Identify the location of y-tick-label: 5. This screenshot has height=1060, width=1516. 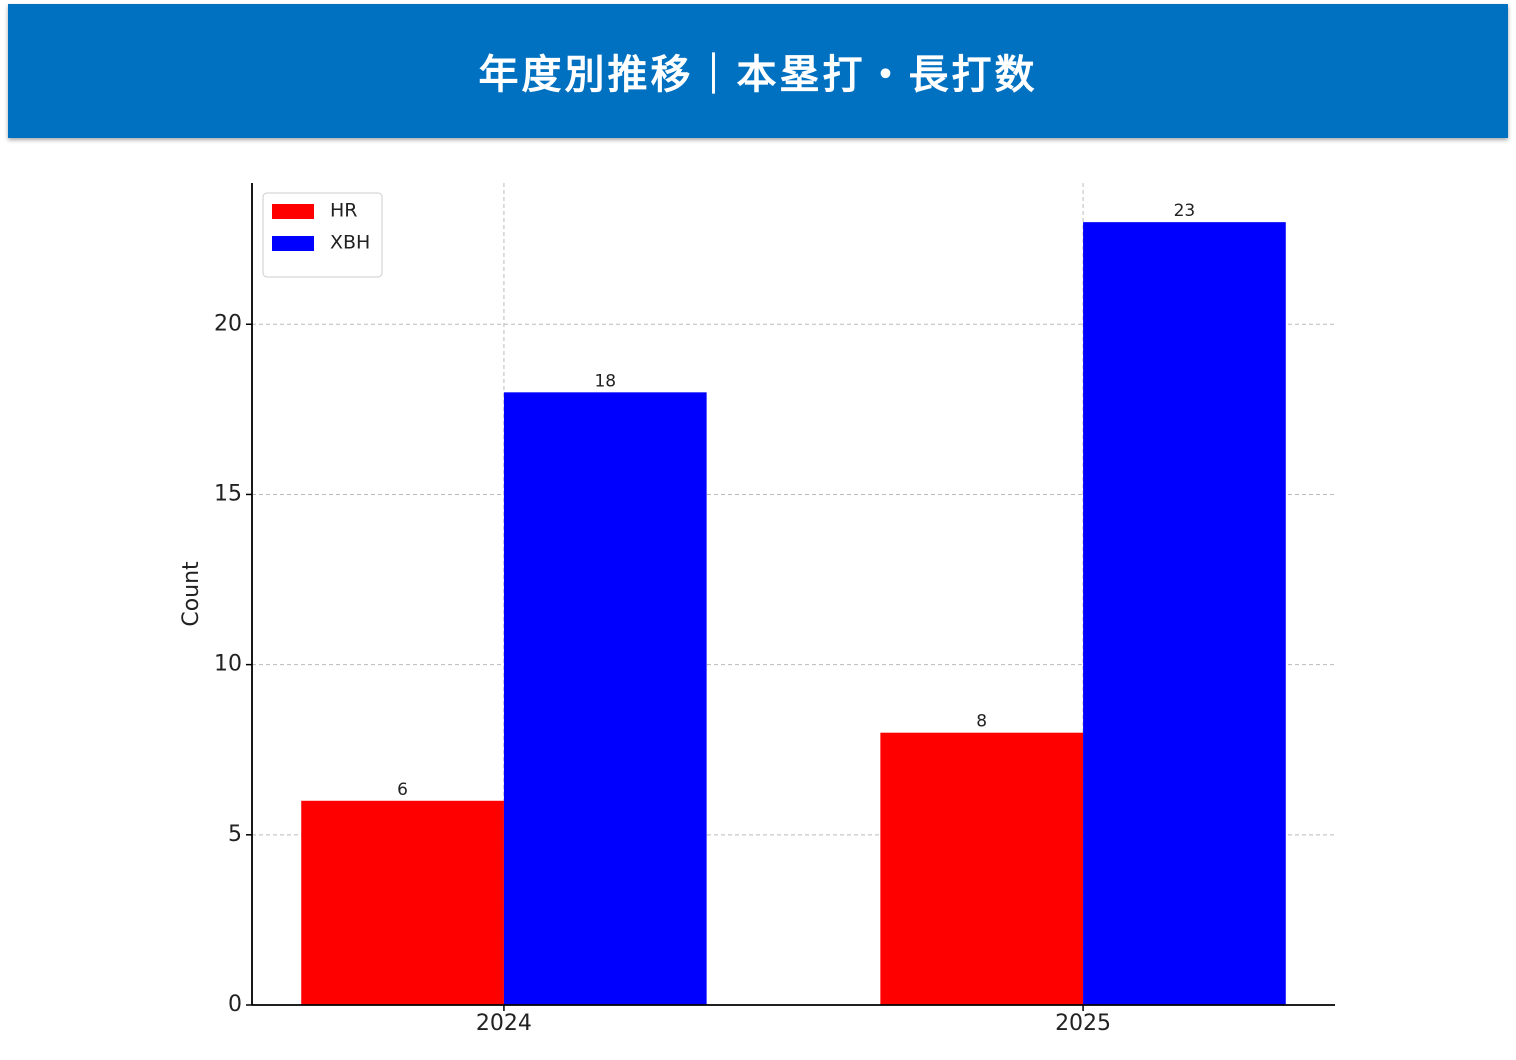
(235, 834).